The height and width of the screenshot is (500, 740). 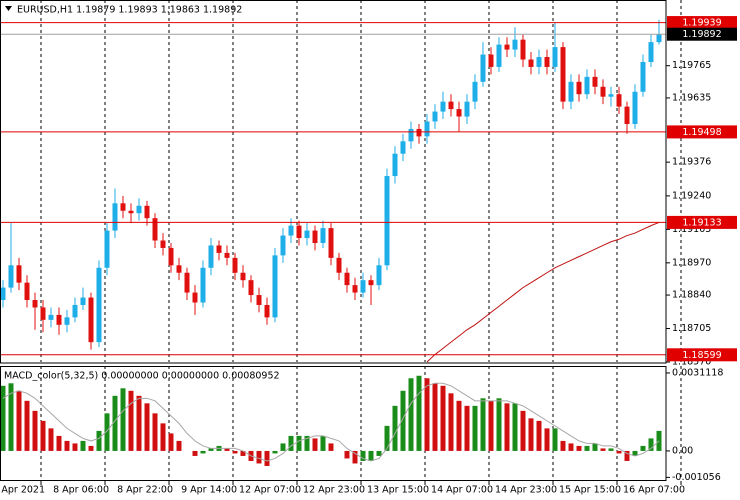 I want to click on x-tick-label: 9 Apr 14:00, so click(x=209, y=490).